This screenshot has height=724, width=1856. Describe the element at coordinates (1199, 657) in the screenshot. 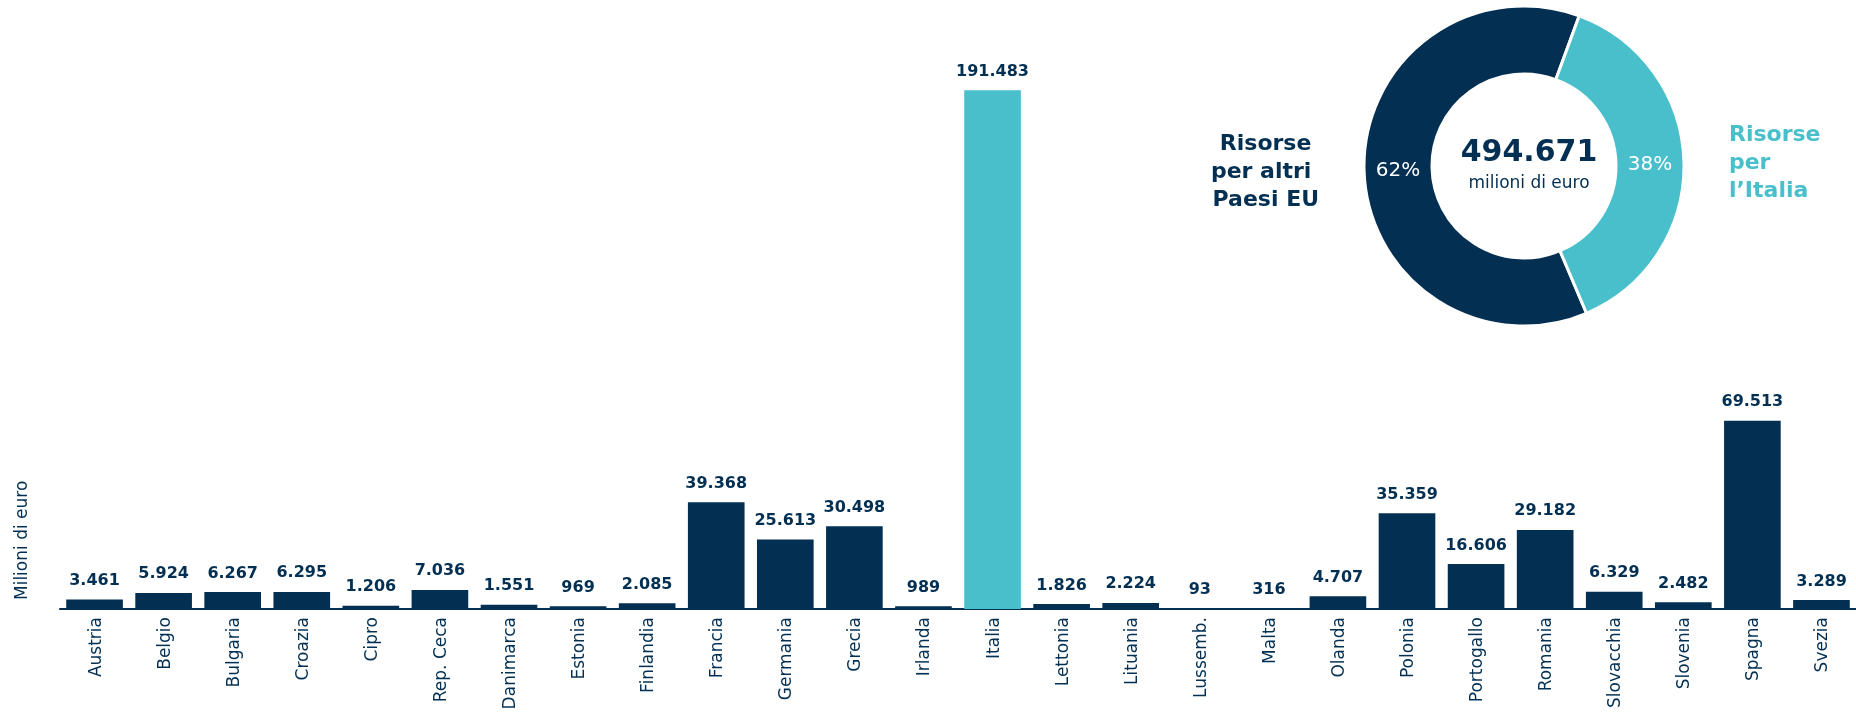

I see `x-tick-label: Lussemb.` at that location.